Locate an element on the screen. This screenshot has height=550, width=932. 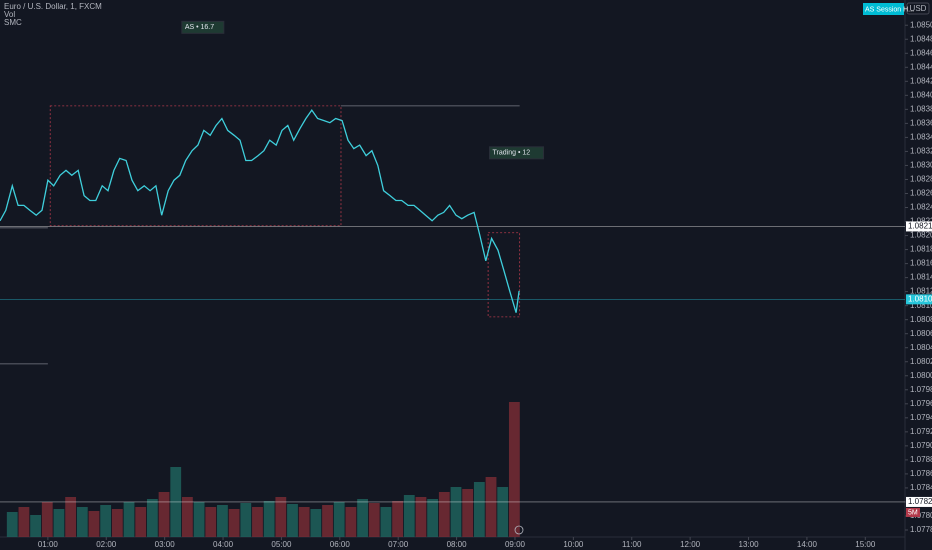
x-tick-label: 06:00 is located at coordinates (340, 544).